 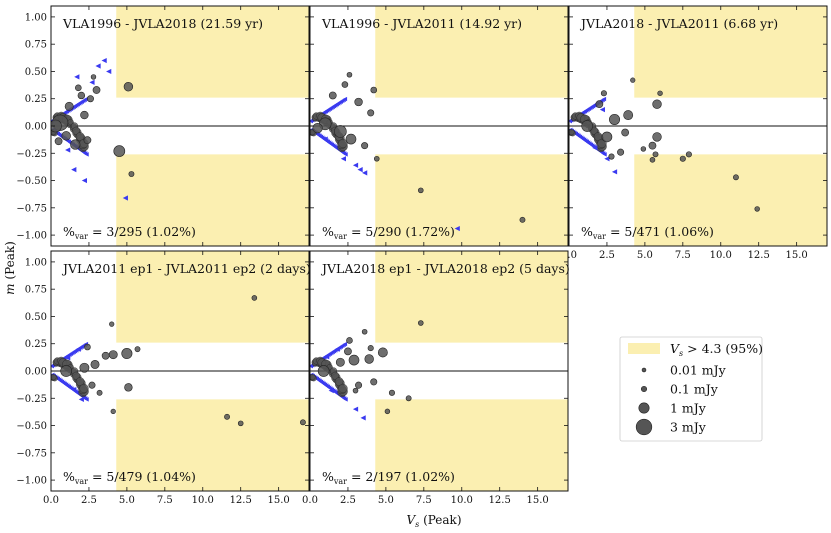 What do you see at coordinates (51, 500) in the screenshot?
I see `x-tick-label: 0.0` at bounding box center [51, 500].